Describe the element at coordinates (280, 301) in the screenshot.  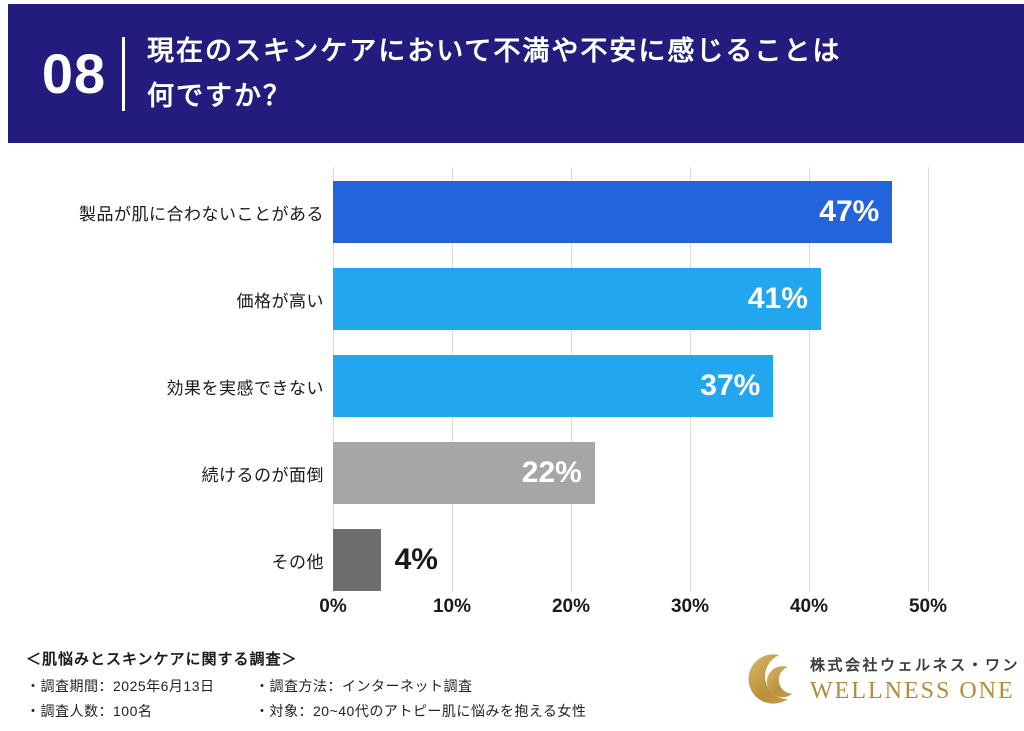
I see `category-label: 価格が高い` at that location.